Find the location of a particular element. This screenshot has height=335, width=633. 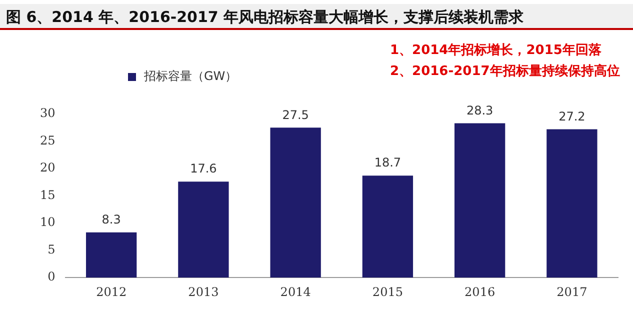

x-tick-label: 2015 is located at coordinates (387, 291).